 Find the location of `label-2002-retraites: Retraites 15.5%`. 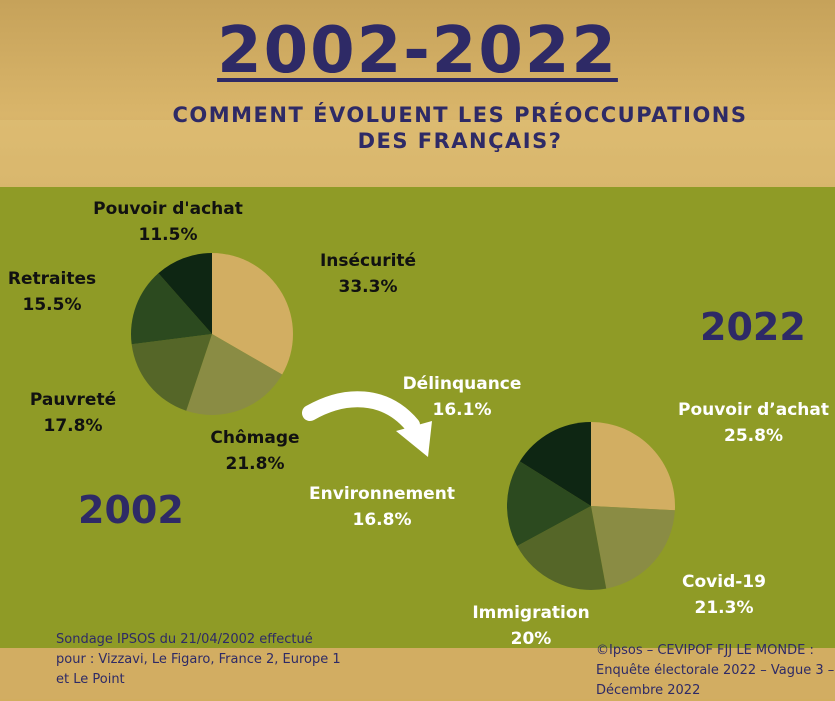

label-2002-retraites: Retraites 15.5% is located at coordinates (52, 292).